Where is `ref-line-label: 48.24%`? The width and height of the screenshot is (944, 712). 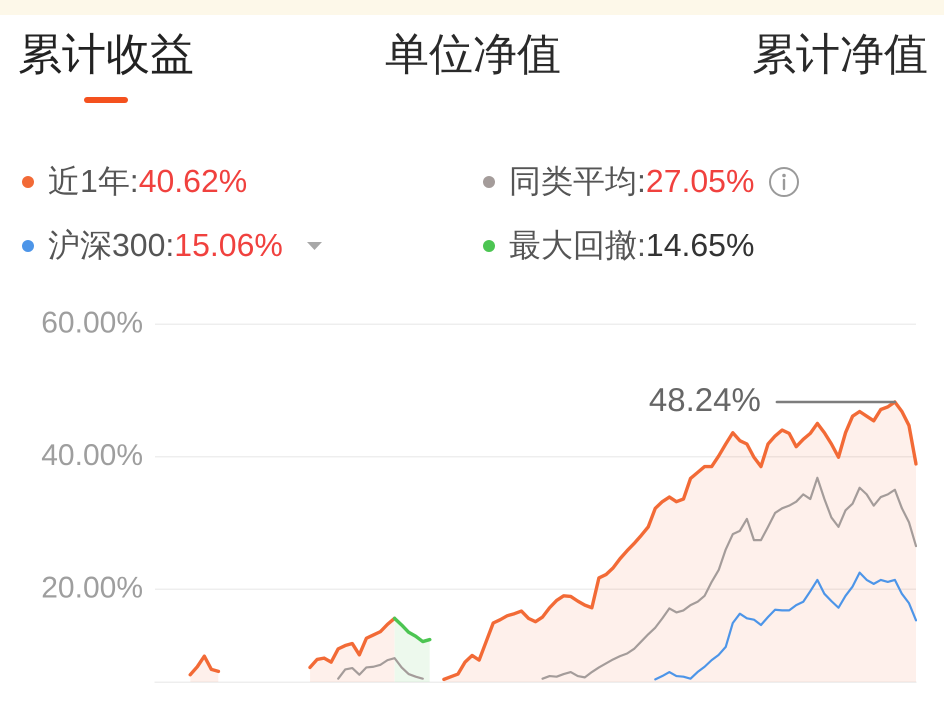
ref-line-label: 48.24% is located at coordinates (704, 399).